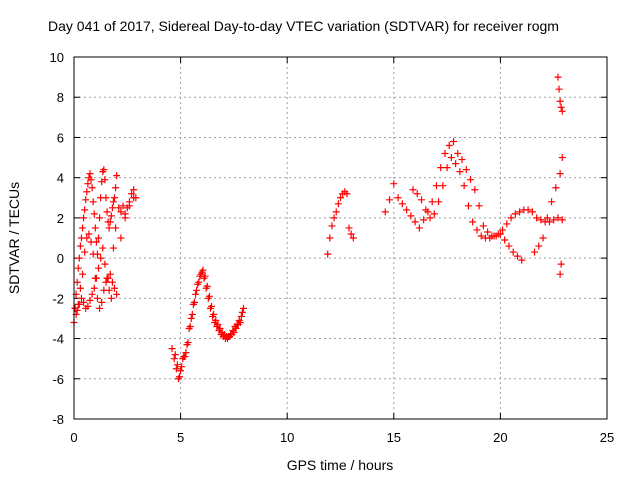 Image resolution: width=640 pixels, height=480 pixels. What do you see at coordinates (60, 137) in the screenshot?
I see `y-tick-label: 6` at bounding box center [60, 137].